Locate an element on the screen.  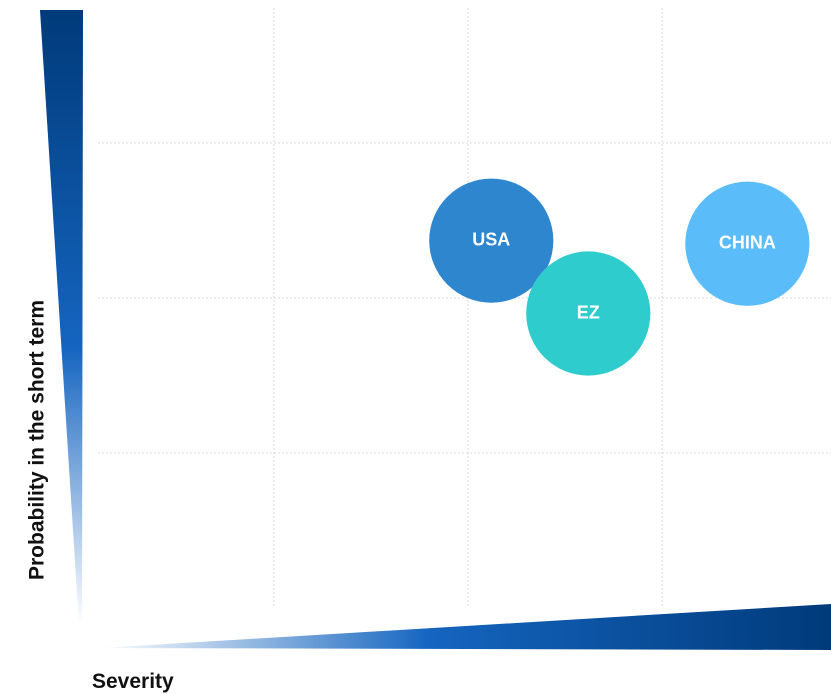
y-axis-label: Probability in the short term is located at coordinates (37, 440).